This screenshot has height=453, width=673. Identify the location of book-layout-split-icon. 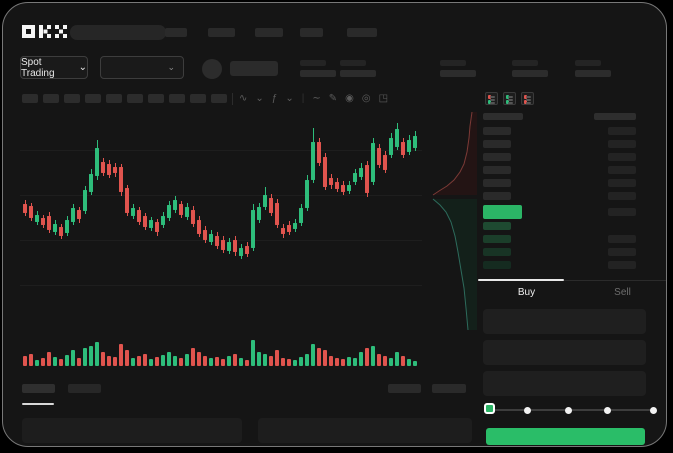
(491, 98).